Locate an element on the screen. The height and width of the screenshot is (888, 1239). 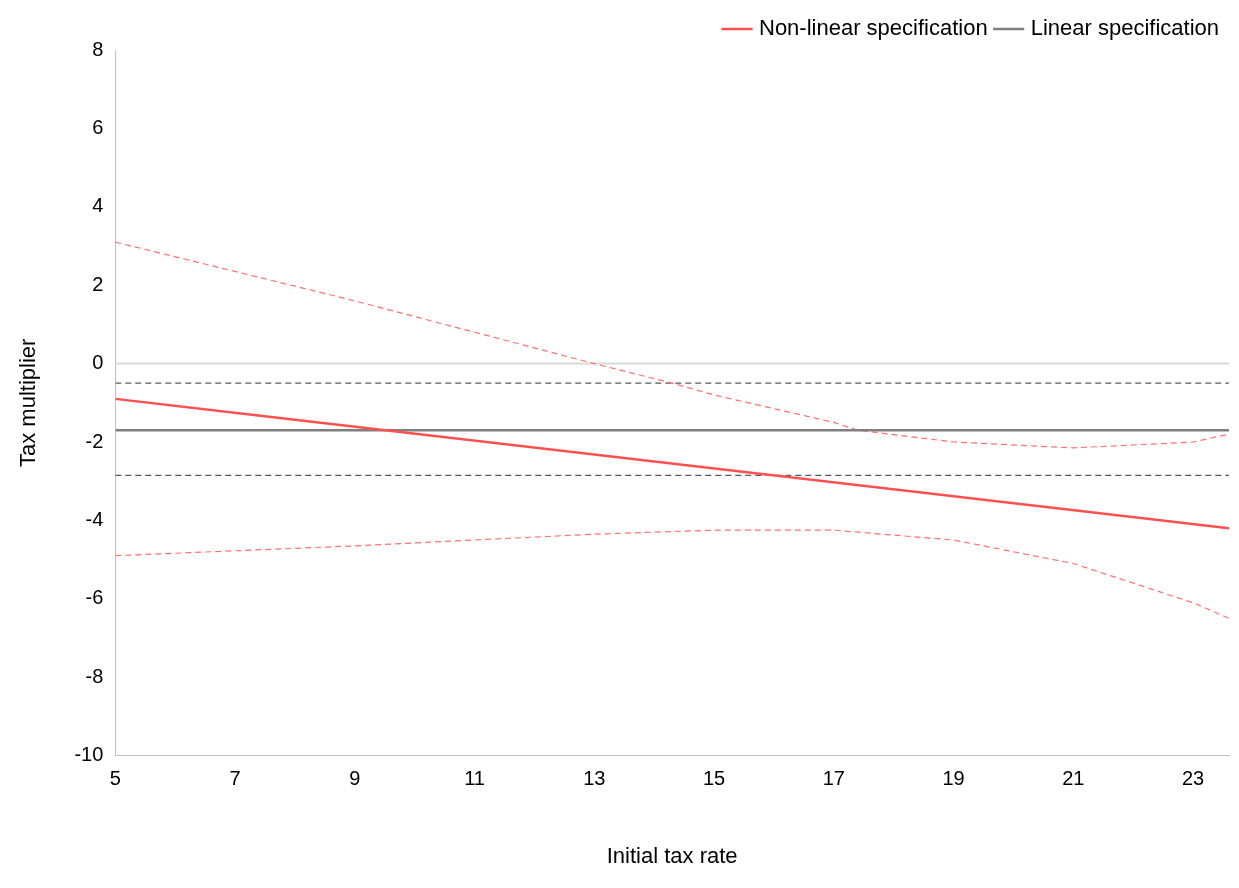
y-tick-label: -2 is located at coordinates (94, 440).